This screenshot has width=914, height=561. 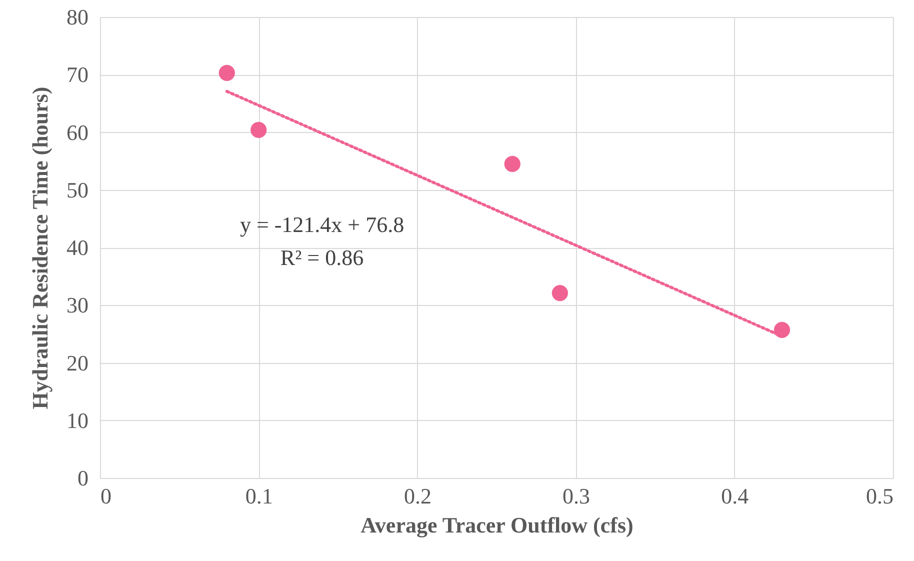 I want to click on y-axis-title: Hydraulic Residence Time (hours), so click(x=40, y=248).